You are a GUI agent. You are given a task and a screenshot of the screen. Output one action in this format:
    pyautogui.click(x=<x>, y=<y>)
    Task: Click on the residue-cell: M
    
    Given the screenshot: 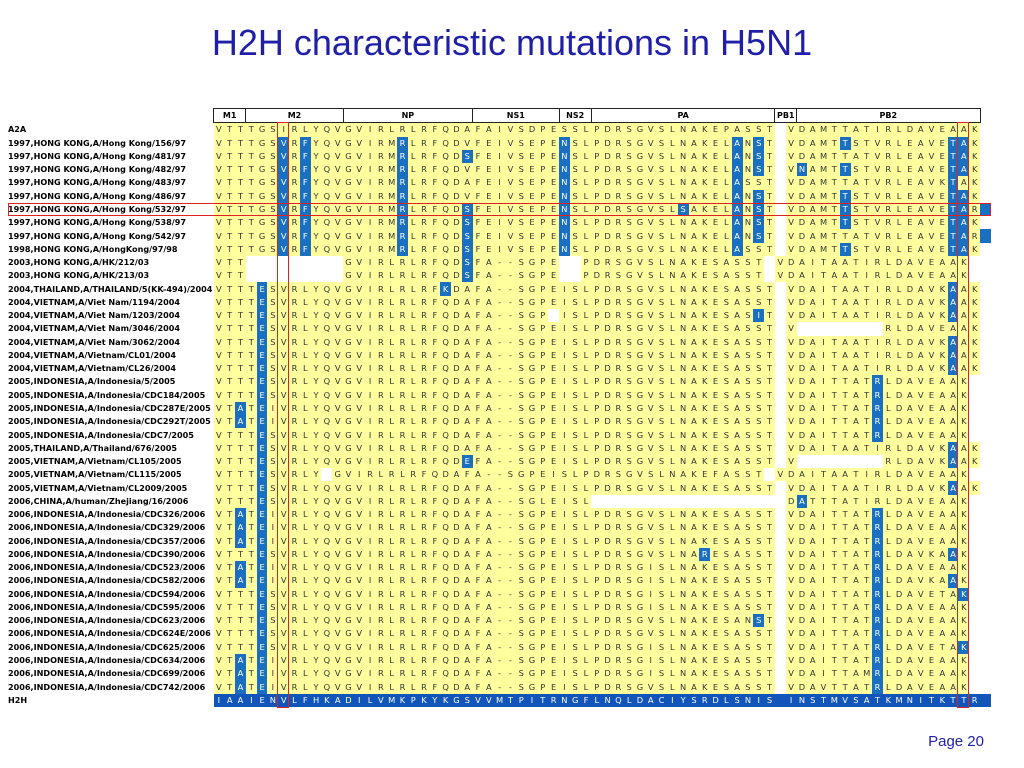 What is the action you would take?
    pyautogui.click(x=823, y=223)
    